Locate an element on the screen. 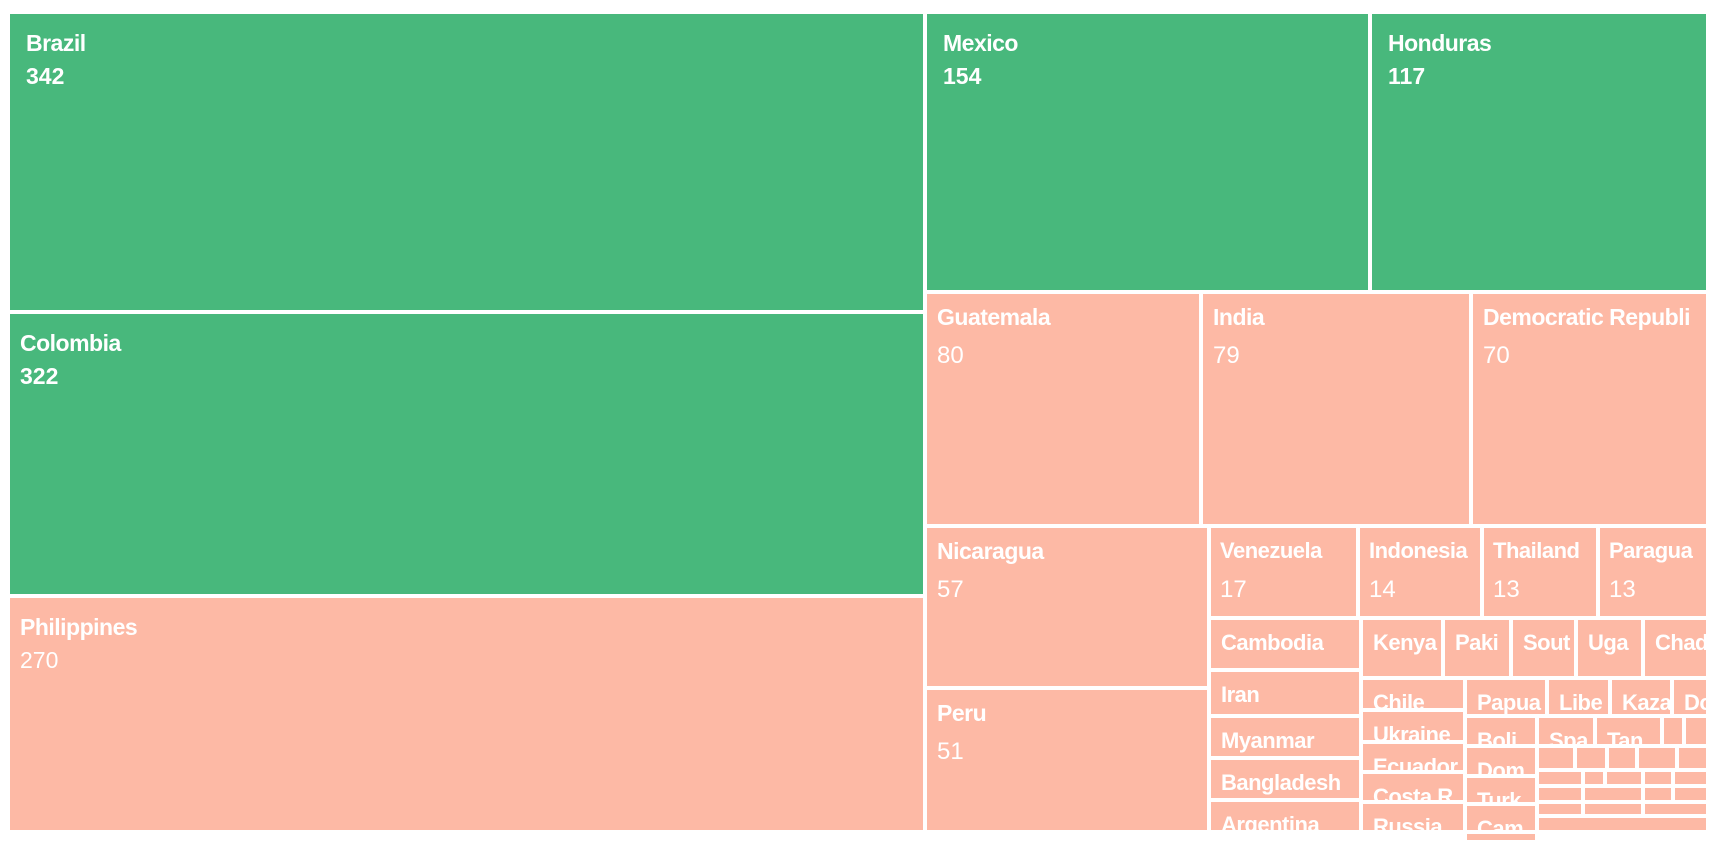  cell-label: Ukraine is located at coordinates (1412, 732).